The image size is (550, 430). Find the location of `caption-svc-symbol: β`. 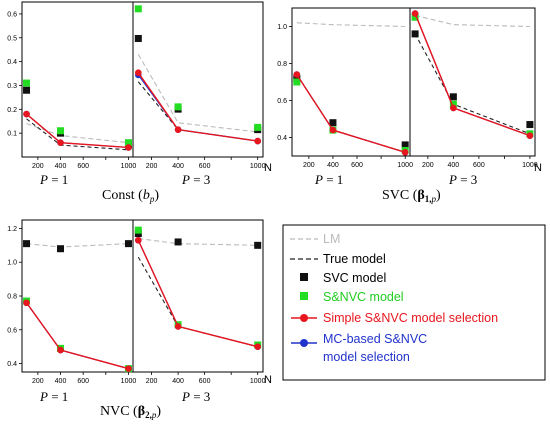

caption-svc-symbol: β is located at coordinates (420, 195).